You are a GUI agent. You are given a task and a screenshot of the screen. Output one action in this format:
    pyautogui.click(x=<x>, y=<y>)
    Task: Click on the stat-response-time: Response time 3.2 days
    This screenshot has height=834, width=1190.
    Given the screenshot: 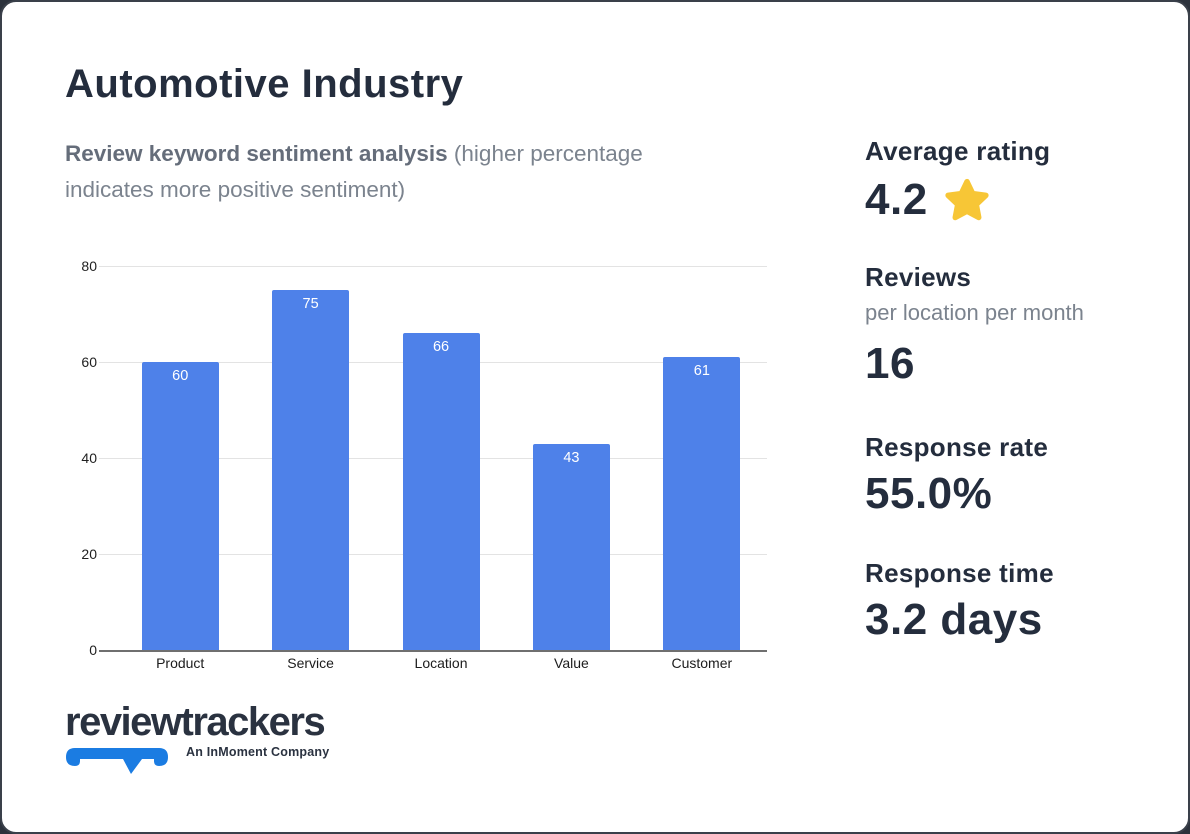 What is the action you would take?
    pyautogui.click(x=959, y=601)
    